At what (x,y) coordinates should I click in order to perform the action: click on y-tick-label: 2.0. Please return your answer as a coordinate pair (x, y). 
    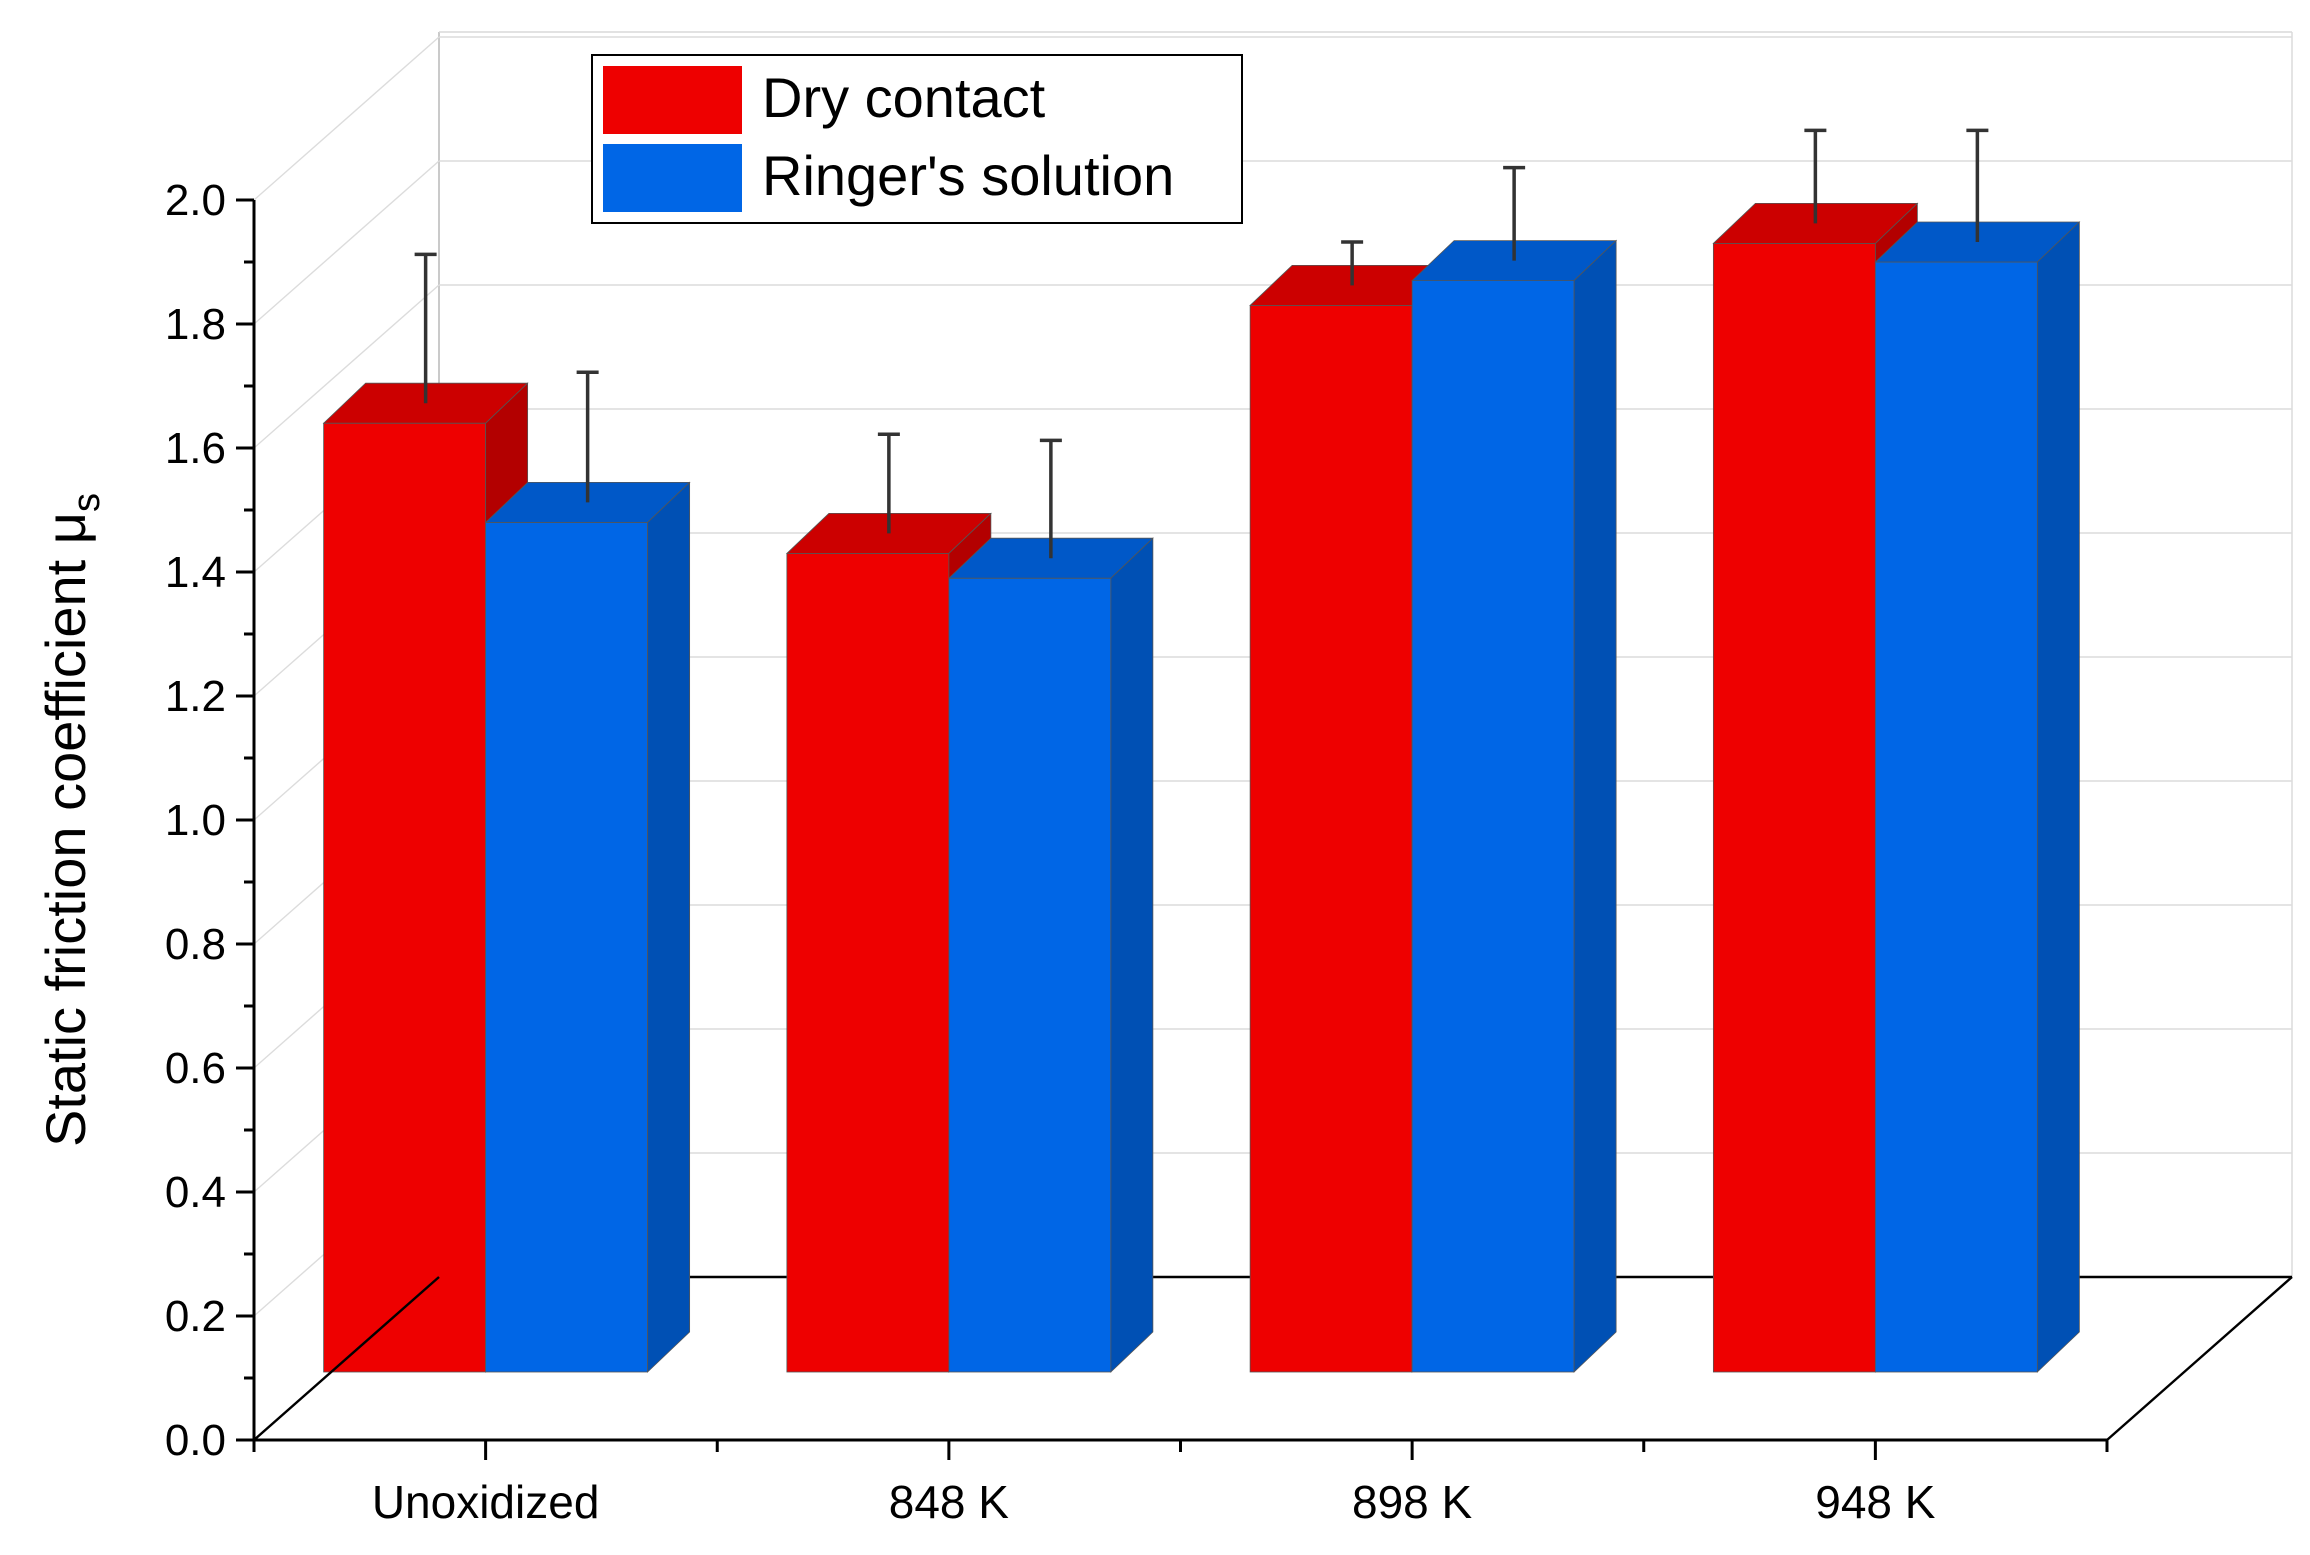
    Looking at the image, I should click on (195, 200).